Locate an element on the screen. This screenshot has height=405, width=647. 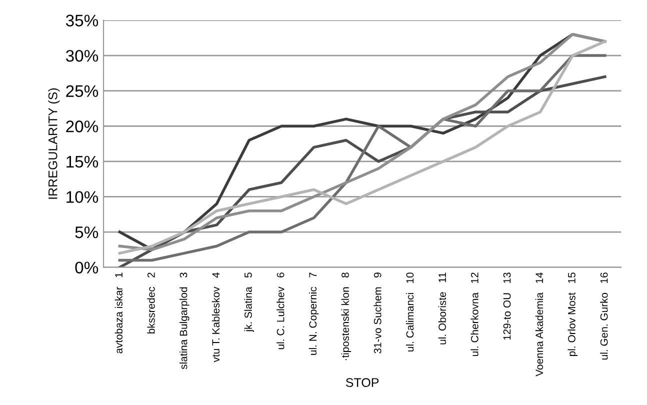
y-tick-label: 0% is located at coordinates (86, 268).